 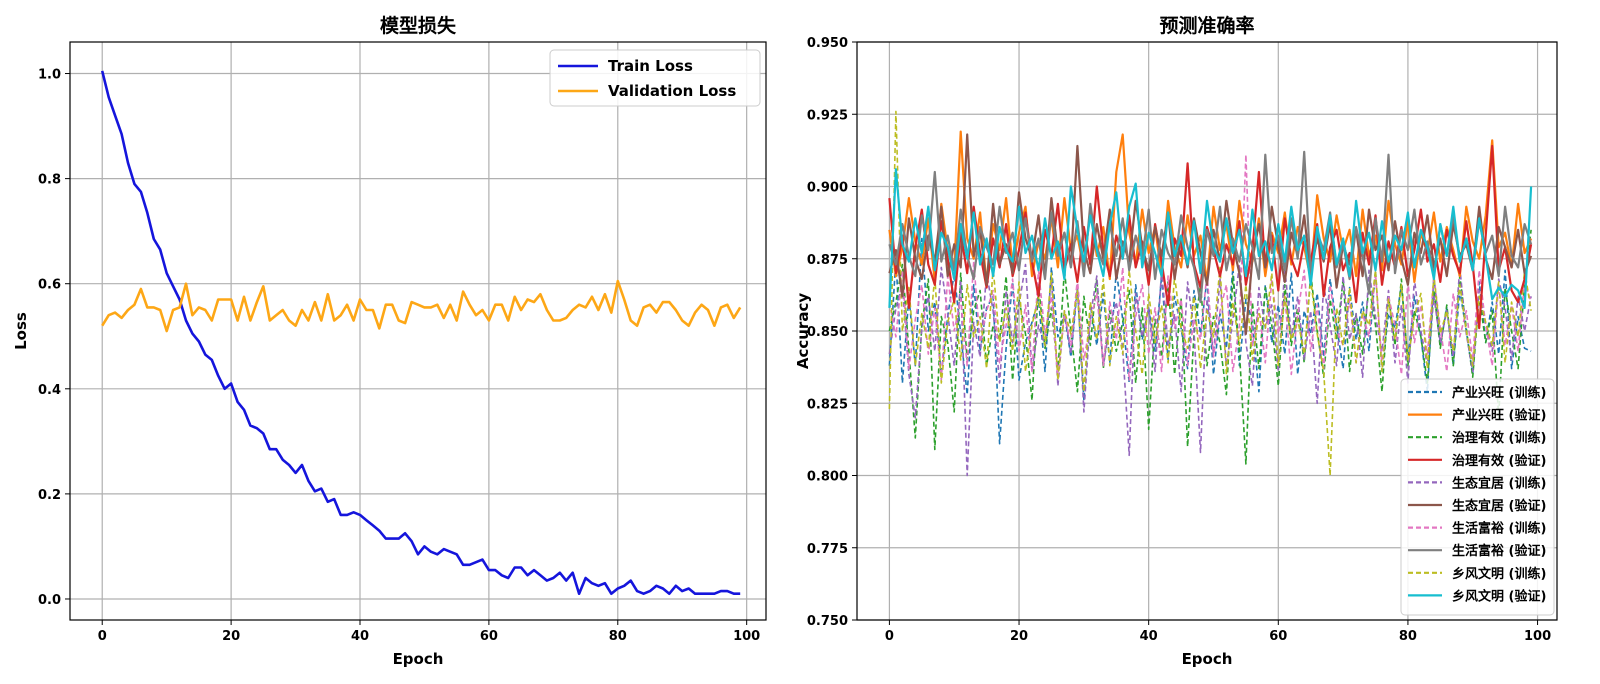 I want to click on loss-y-tick-label: 0.8, so click(x=49, y=180).